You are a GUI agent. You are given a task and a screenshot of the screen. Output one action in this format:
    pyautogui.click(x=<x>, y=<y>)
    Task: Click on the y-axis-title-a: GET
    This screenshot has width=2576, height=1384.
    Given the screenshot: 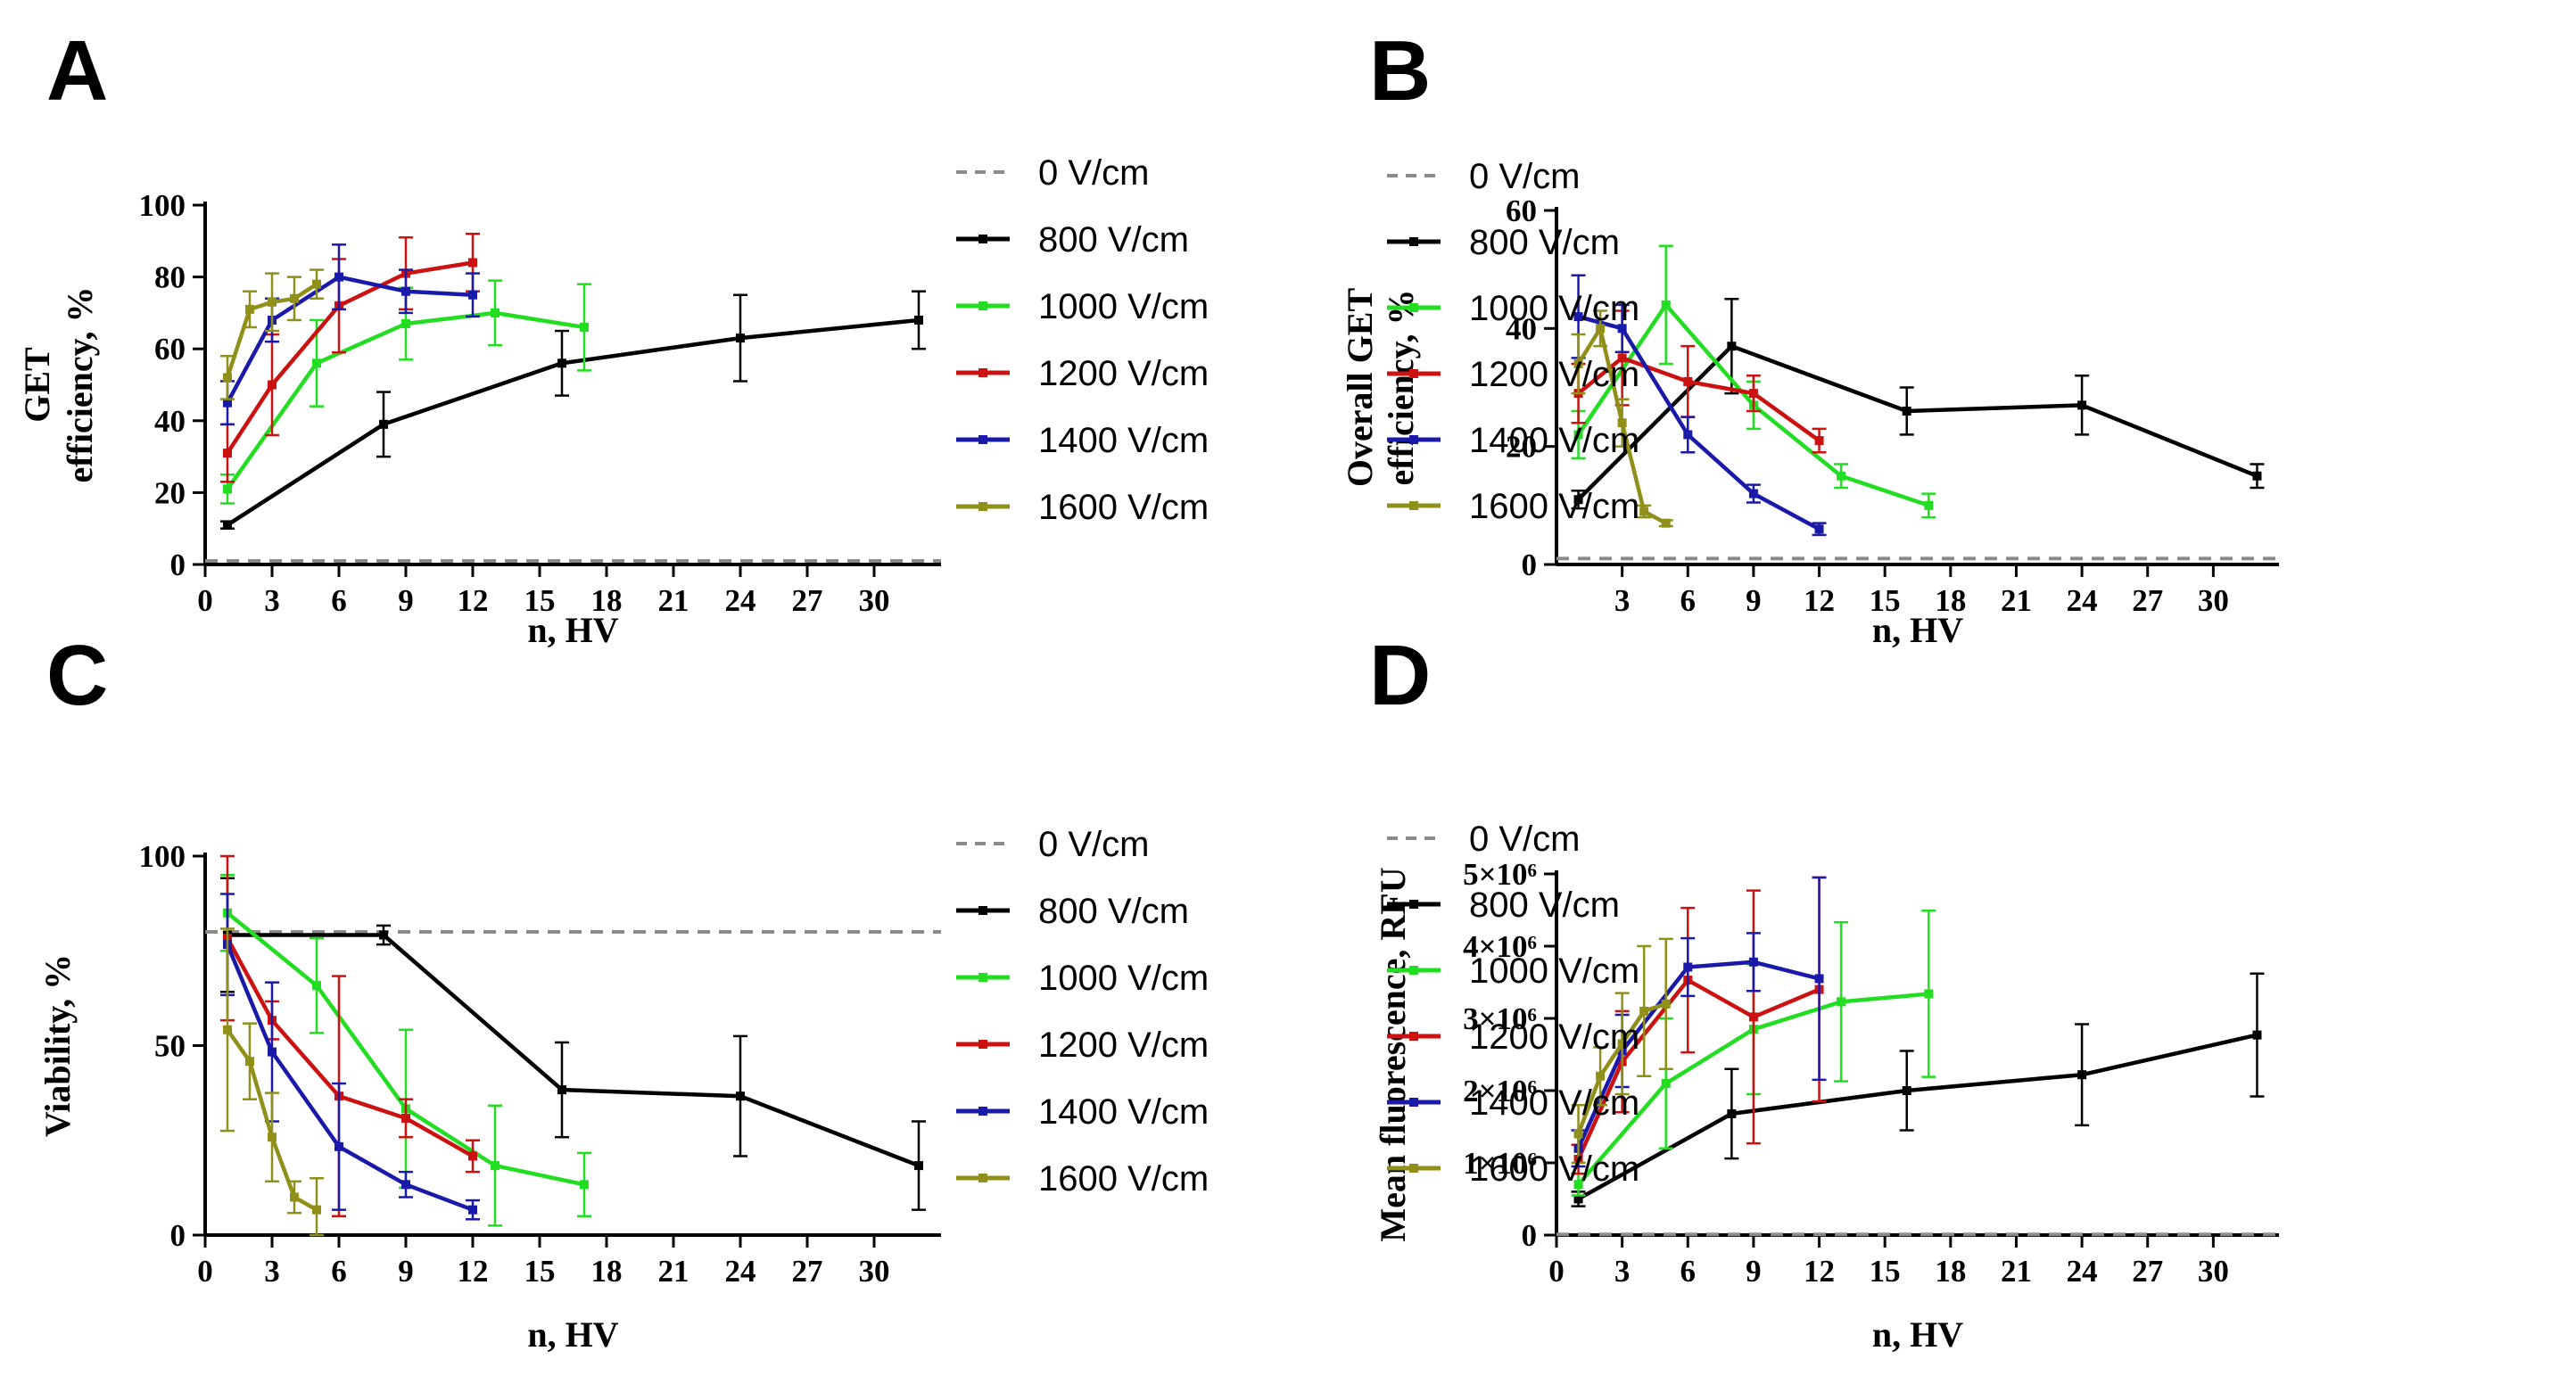 What is the action you would take?
    pyautogui.click(x=37, y=385)
    